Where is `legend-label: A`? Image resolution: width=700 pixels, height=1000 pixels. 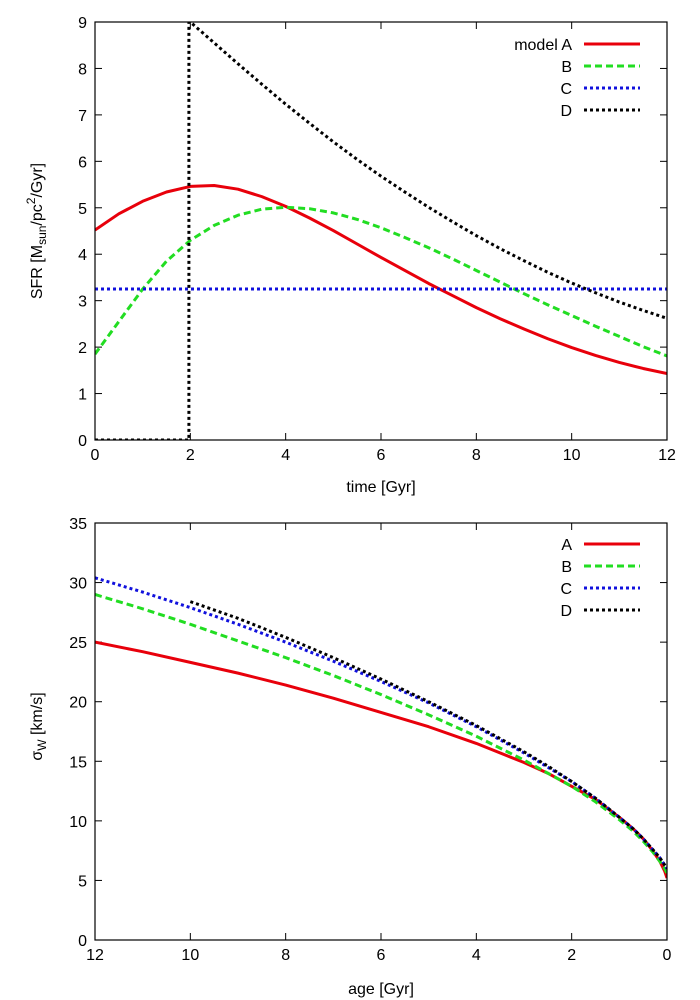
legend-label: A is located at coordinates (566, 545).